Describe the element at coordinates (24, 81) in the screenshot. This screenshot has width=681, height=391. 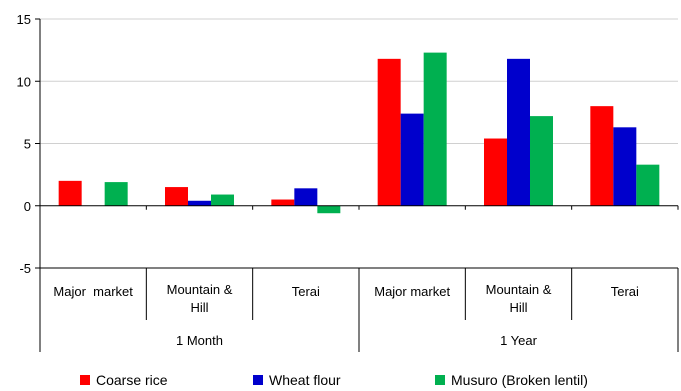
I see `y-tick-label: 10` at that location.